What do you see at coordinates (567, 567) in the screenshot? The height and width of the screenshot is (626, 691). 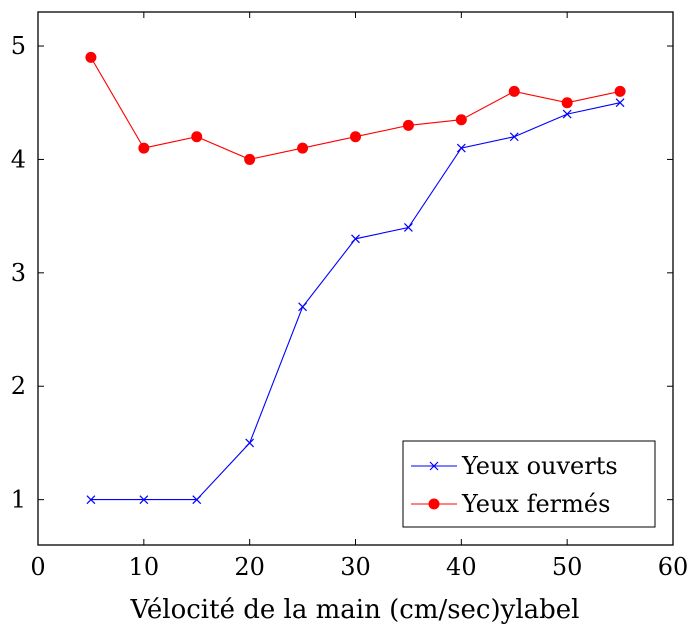 I see `x-tick-label: 50` at bounding box center [567, 567].